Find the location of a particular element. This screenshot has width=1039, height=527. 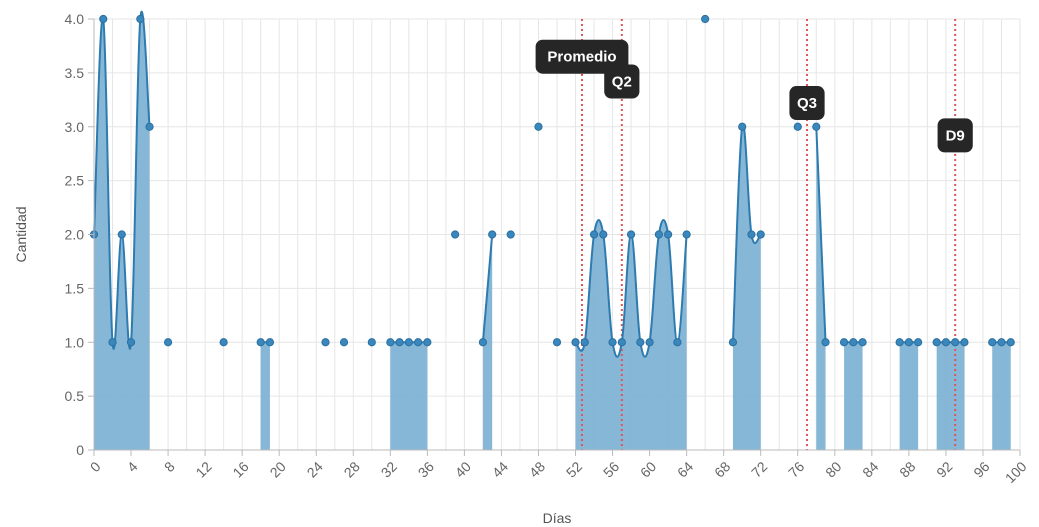

annotation-label: Q2 is located at coordinates (622, 81).